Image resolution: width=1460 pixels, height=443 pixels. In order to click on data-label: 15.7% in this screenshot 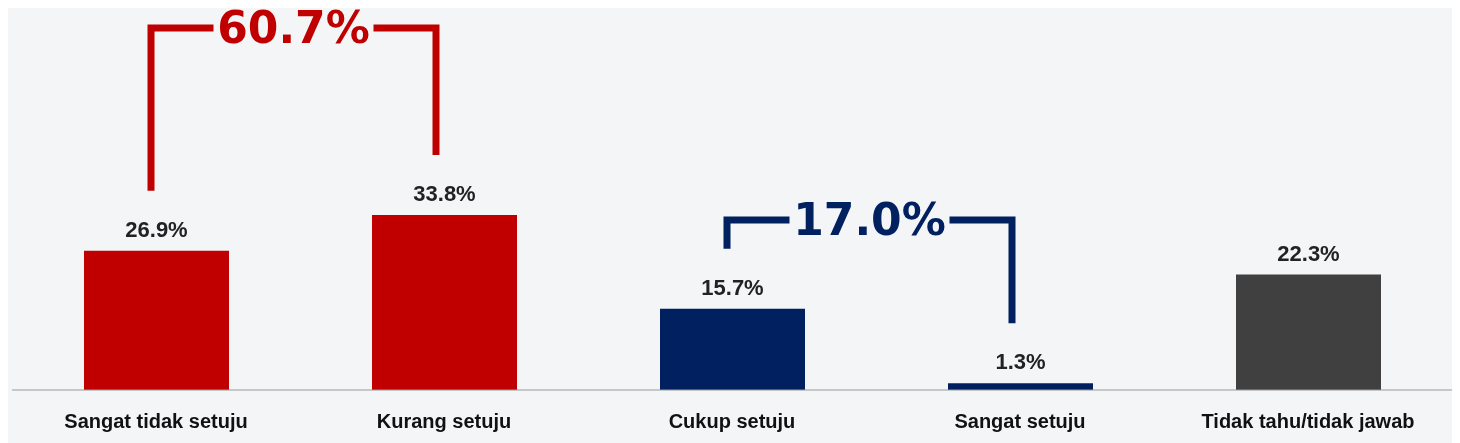, I will do `click(732, 287)`.